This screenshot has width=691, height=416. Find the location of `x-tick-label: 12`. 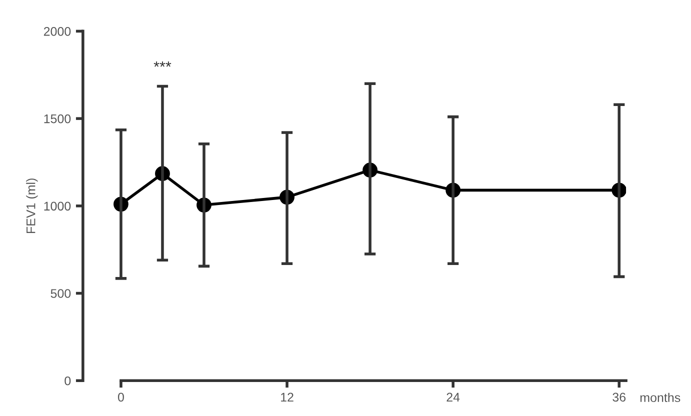

x-tick-label: 12 is located at coordinates (287, 397).